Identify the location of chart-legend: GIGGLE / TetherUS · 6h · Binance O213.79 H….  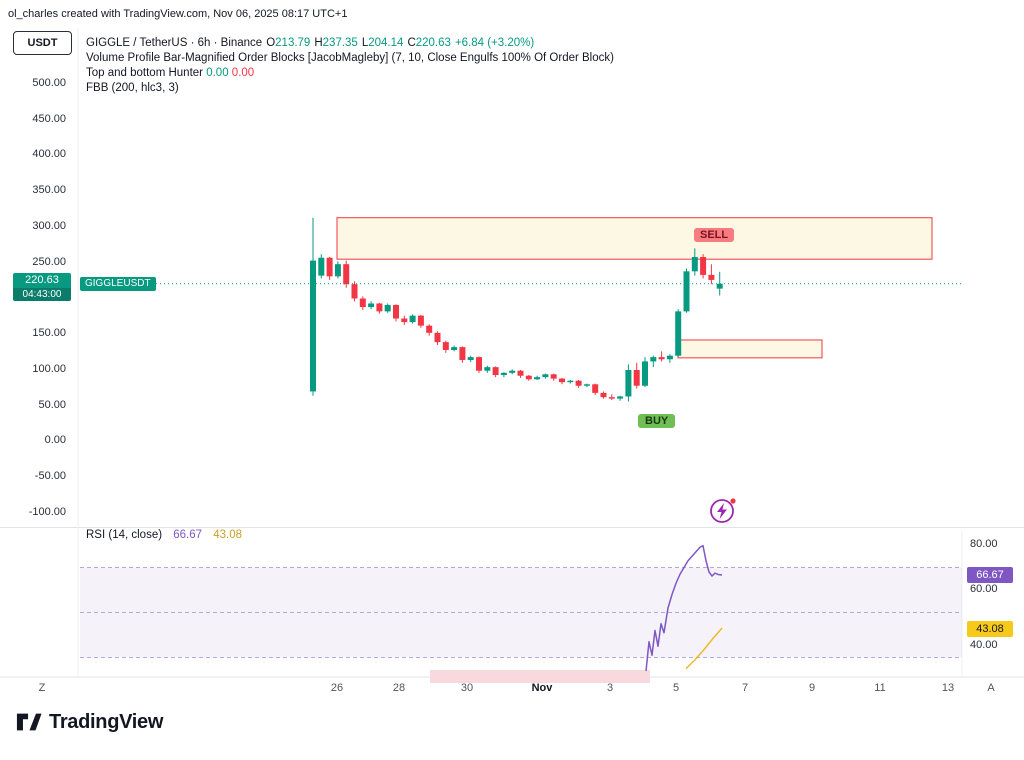
(350, 66).